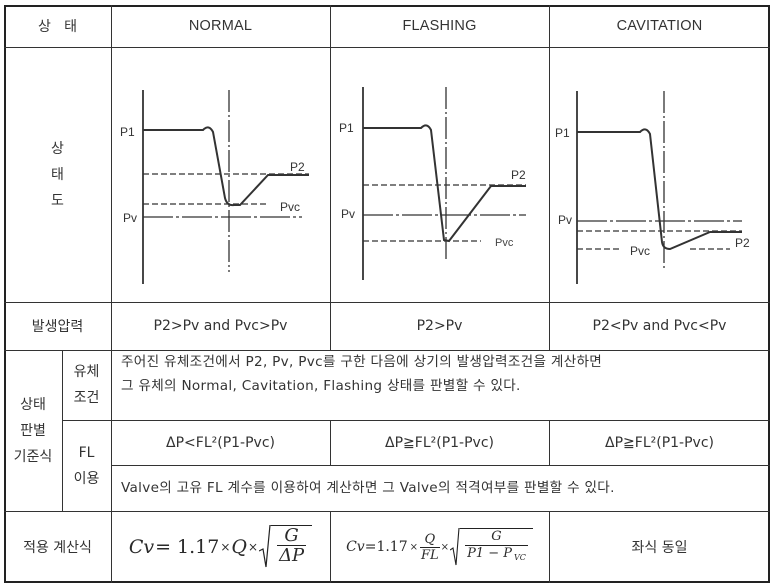 The image size is (773, 586). I want to click on formula-flashing: Cv =1.17 × Q FL × G P1 − P VC, so click(439, 547).